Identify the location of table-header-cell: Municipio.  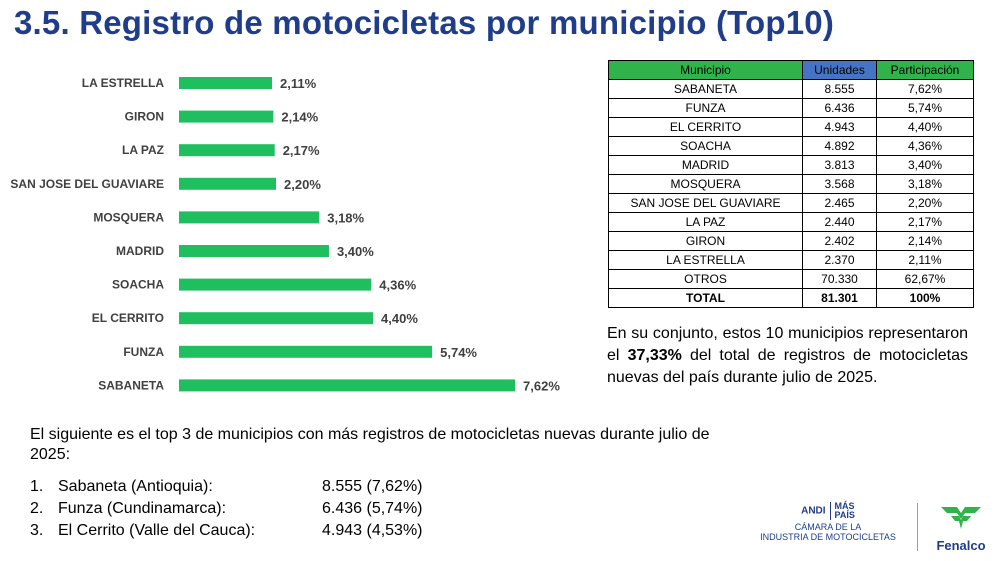
(705, 70).